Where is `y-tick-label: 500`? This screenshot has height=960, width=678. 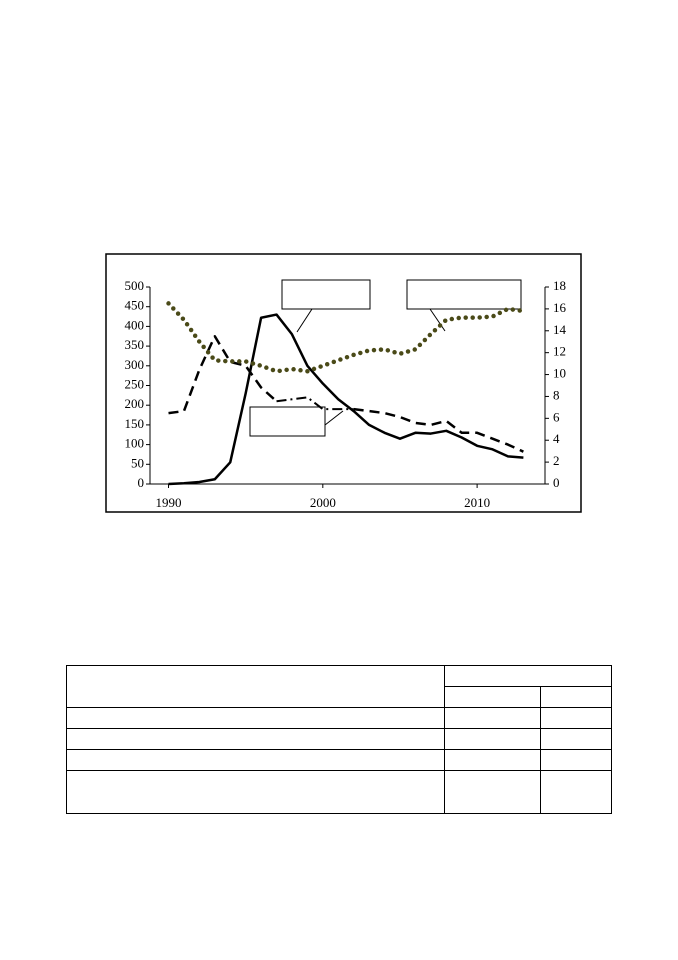 y-tick-label: 500 is located at coordinates (135, 285).